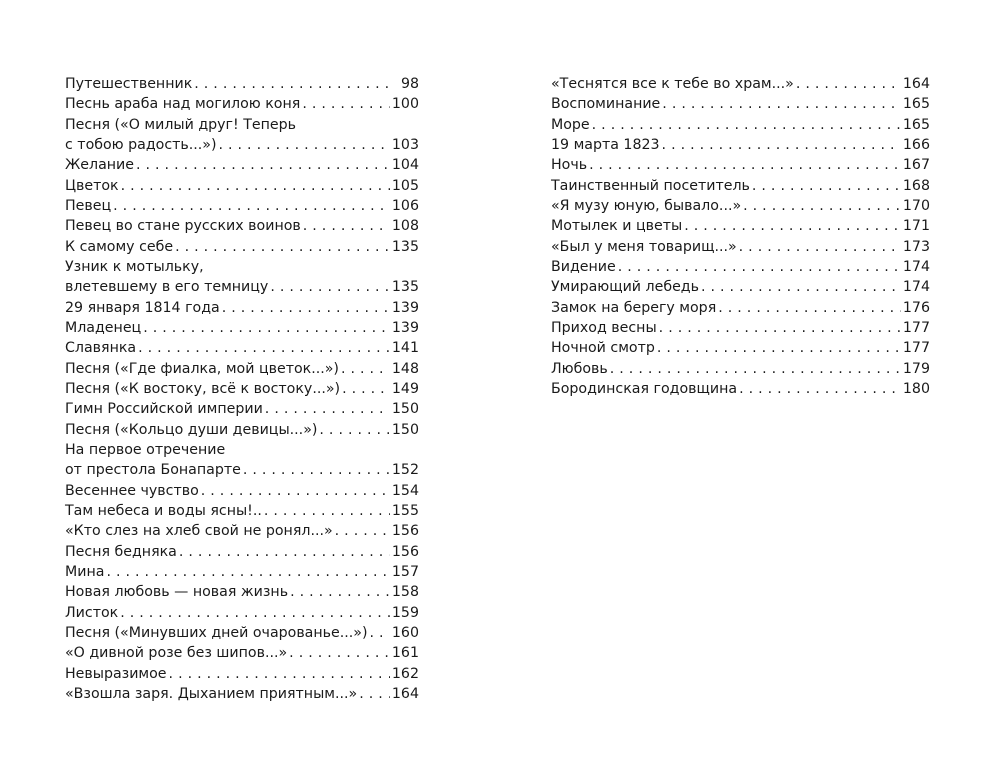  I want to click on toc-entry-page-number: 141, so click(405, 348).